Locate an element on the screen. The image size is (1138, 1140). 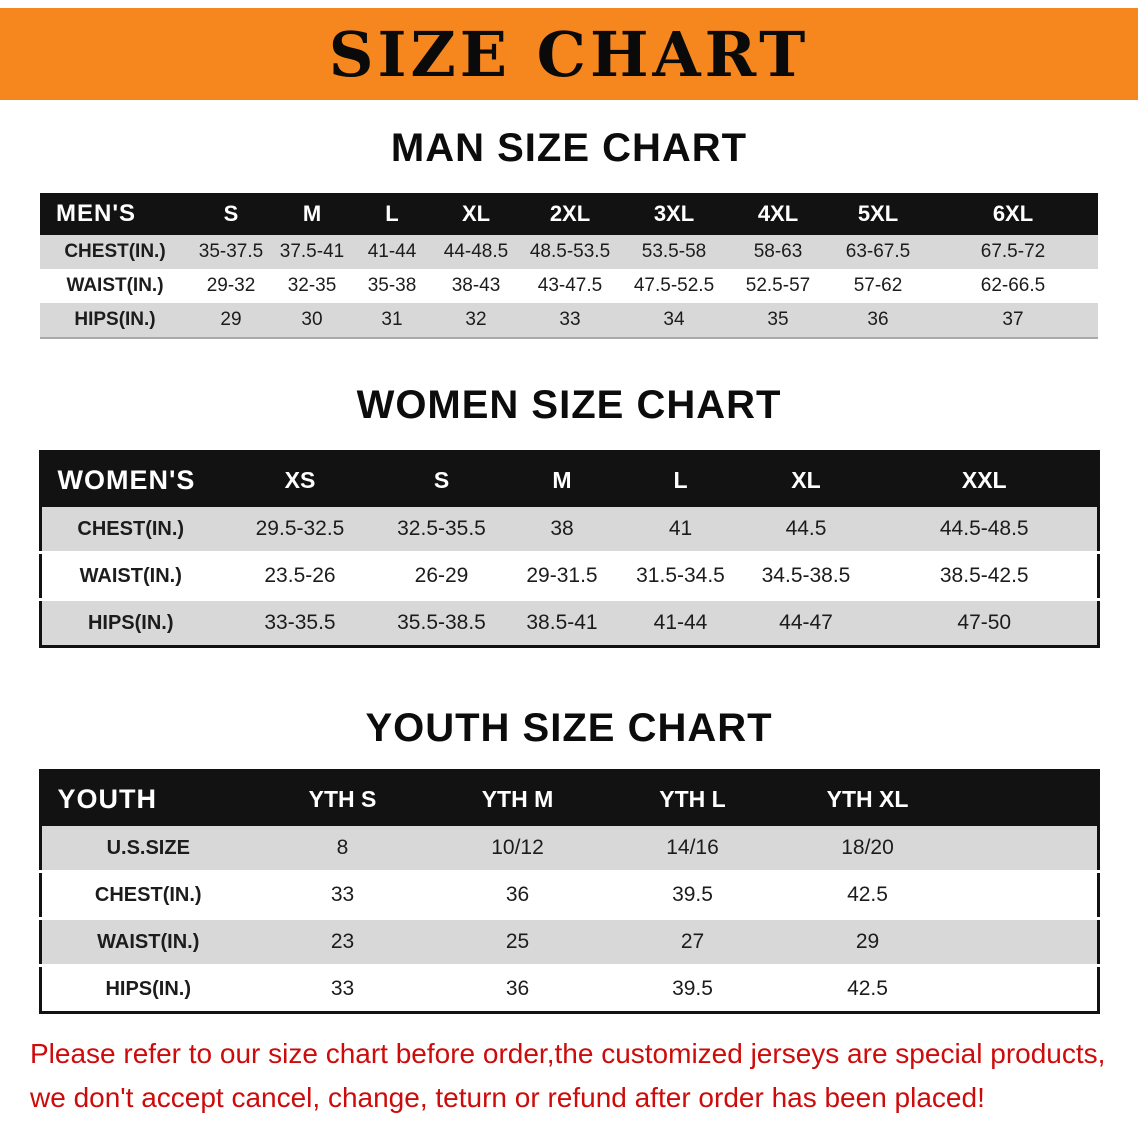
youth-group-label: YOUTH is located at coordinates (147, 798).